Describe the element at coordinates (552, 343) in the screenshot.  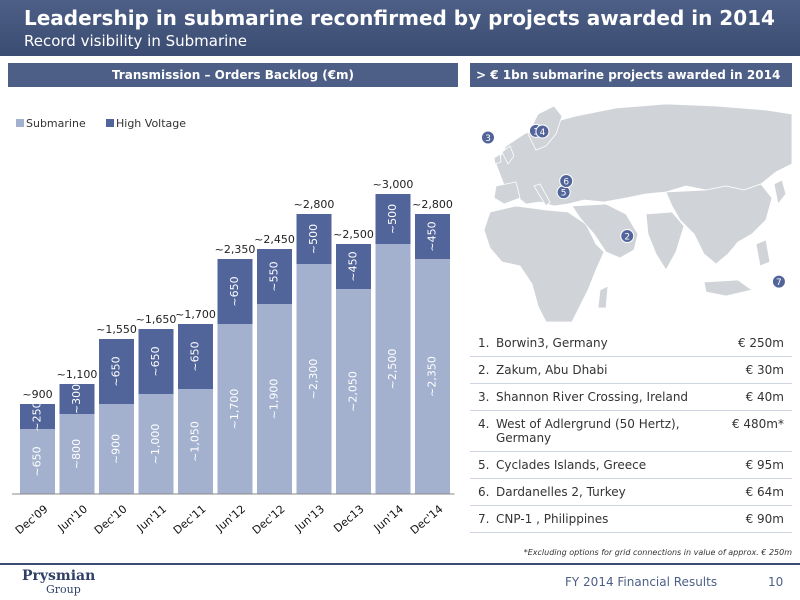
I see `project-name: Borwin3, Germany` at that location.